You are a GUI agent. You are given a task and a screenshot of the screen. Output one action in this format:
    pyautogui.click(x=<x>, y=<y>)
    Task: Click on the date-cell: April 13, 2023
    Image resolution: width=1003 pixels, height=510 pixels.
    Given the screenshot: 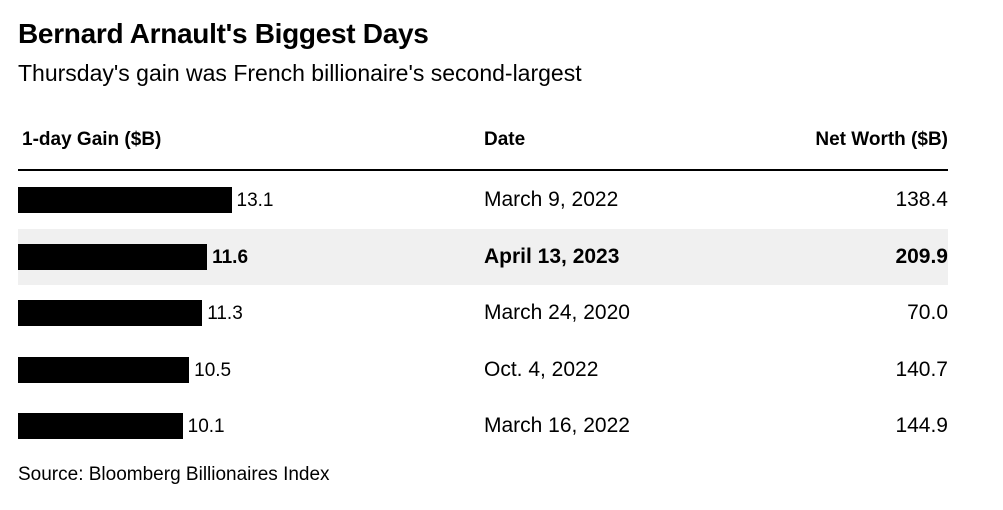 What is the action you would take?
    pyautogui.click(x=552, y=256)
    